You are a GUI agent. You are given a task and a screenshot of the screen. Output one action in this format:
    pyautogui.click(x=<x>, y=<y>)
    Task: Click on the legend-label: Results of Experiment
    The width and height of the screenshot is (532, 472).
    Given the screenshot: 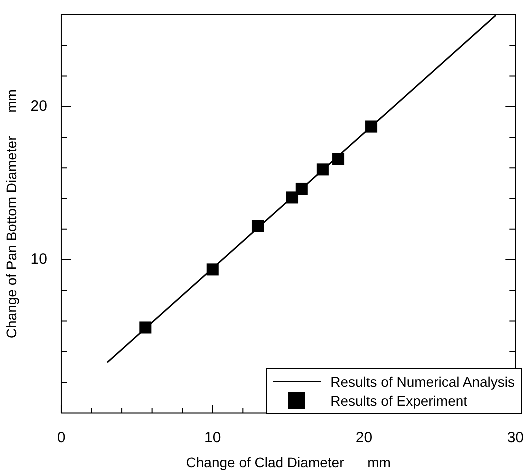 What is the action you would take?
    pyautogui.click(x=399, y=400)
    